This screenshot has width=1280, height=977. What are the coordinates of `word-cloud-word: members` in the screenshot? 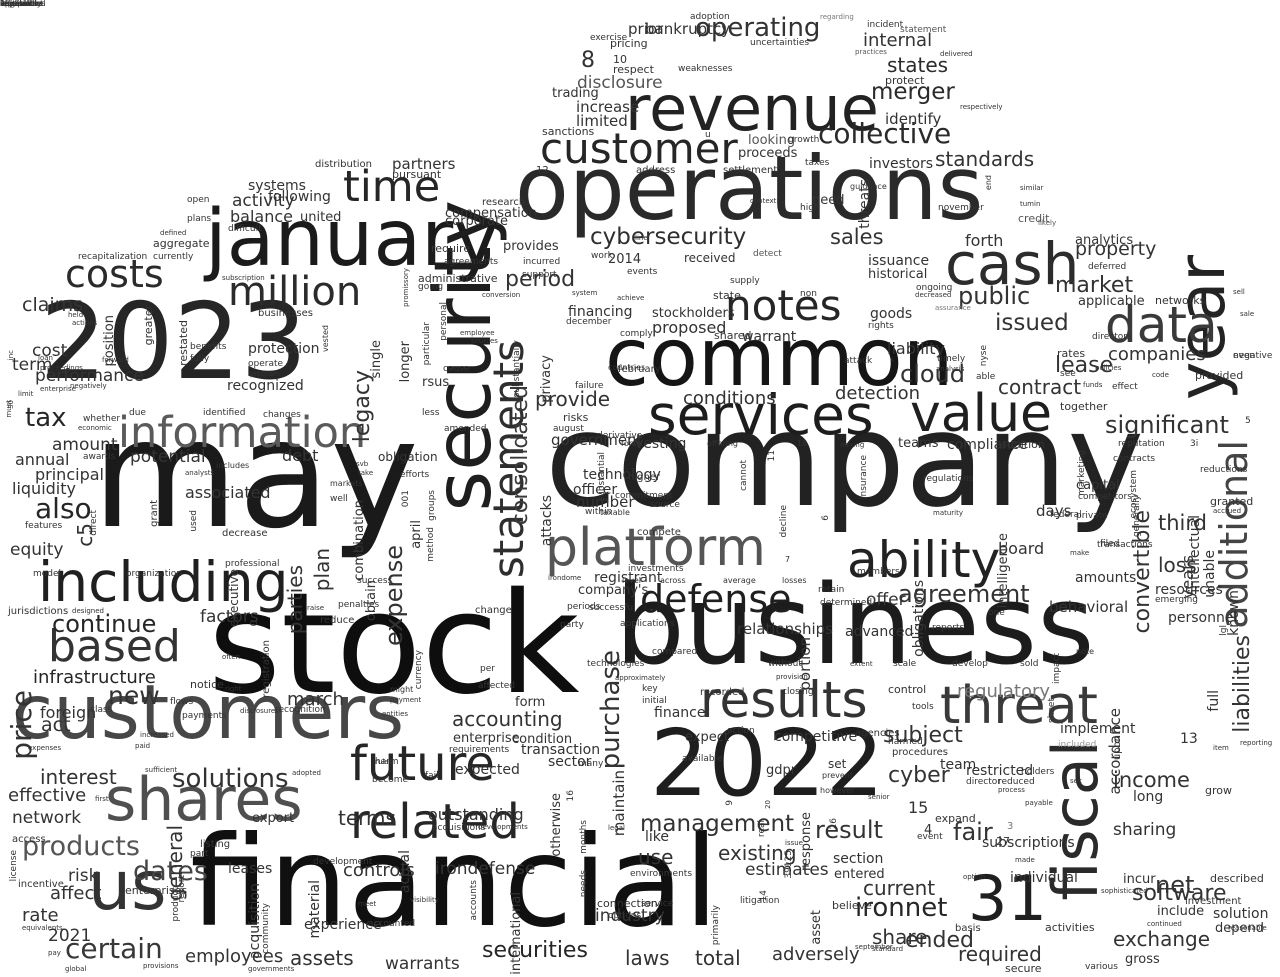 It's located at (878, 572).